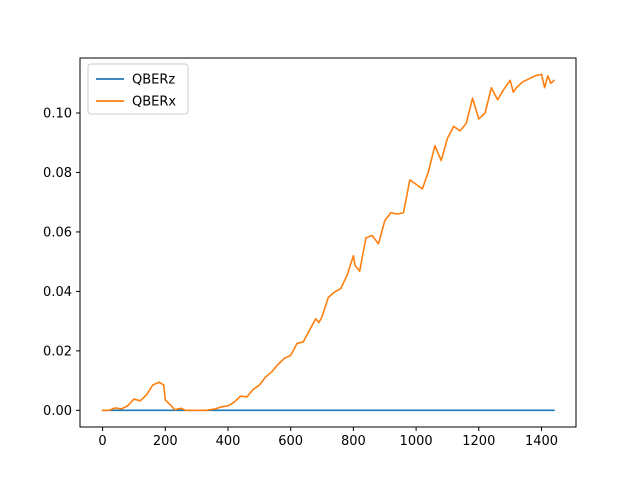 This screenshot has width=640, height=480. Describe the element at coordinates (478, 441) in the screenshot. I see `x-tick-label: 1200` at that location.